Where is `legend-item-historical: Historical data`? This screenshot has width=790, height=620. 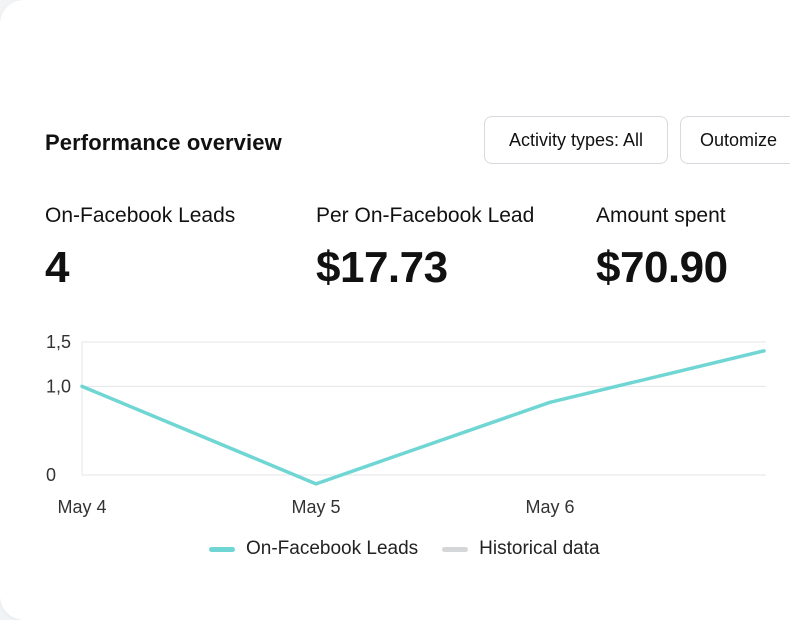
legend-item-historical: Historical data is located at coordinates (521, 549).